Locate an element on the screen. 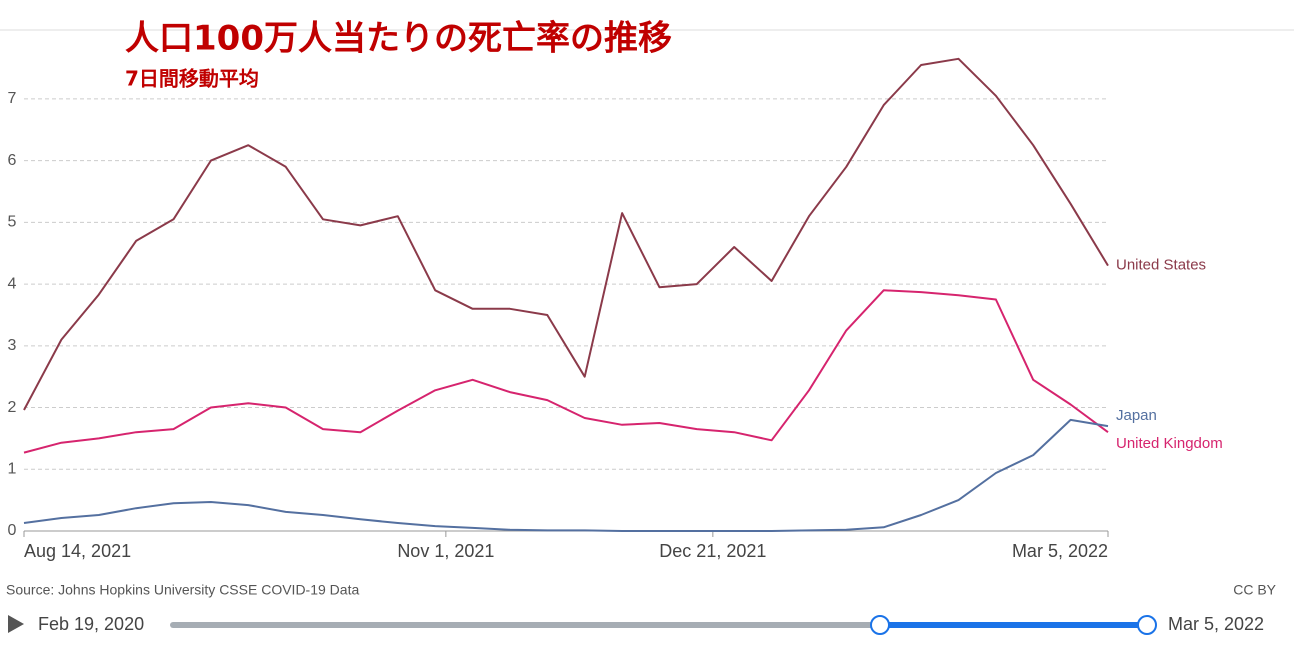 This screenshot has height=648, width=1294. x-tick-label: Mar 5, 2022 is located at coordinates (1060, 551).